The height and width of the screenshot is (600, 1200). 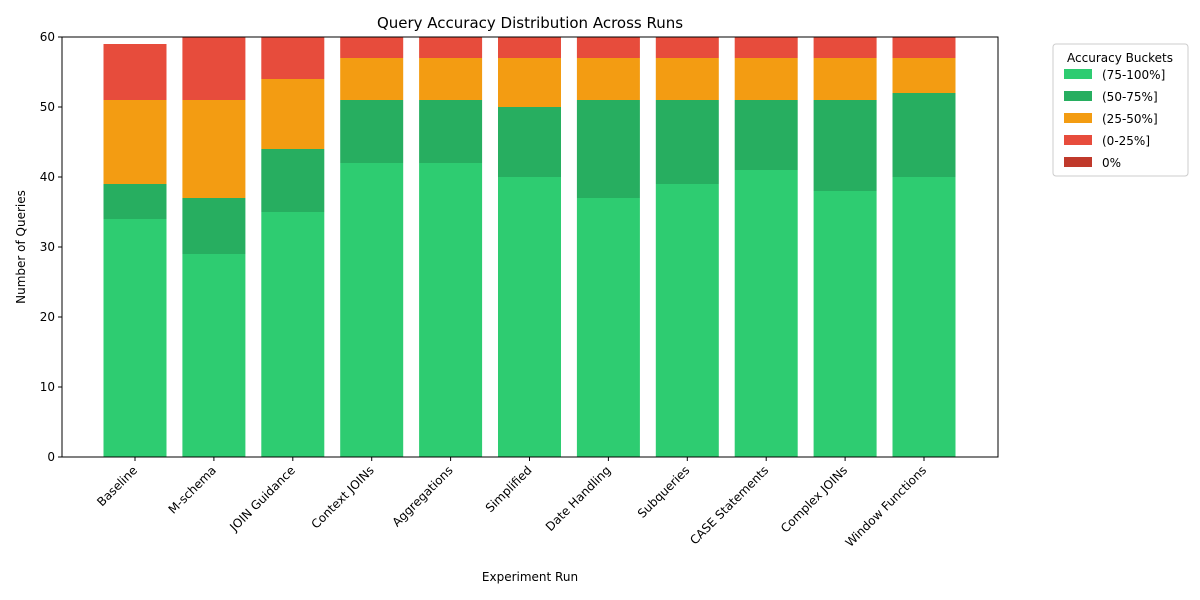 What do you see at coordinates (47, 317) in the screenshot?
I see `y-tick-label: 20` at bounding box center [47, 317].